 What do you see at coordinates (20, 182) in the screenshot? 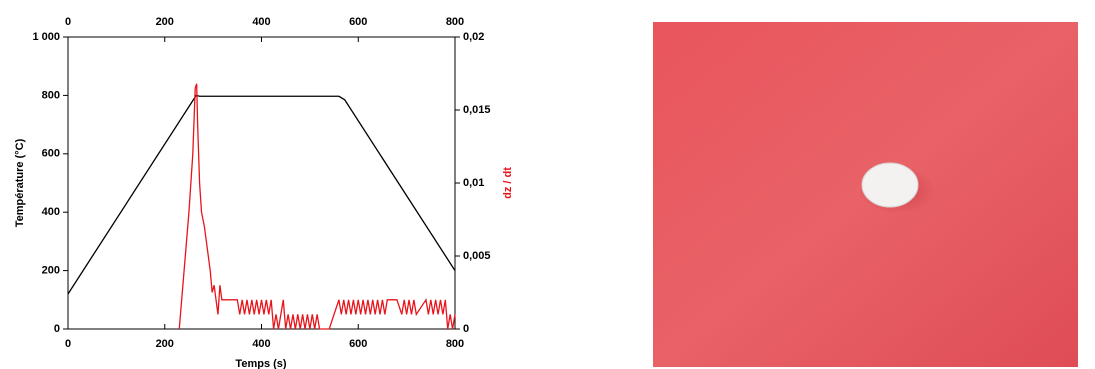
I see `y-axis-title: Température (°C)` at bounding box center [20, 182].